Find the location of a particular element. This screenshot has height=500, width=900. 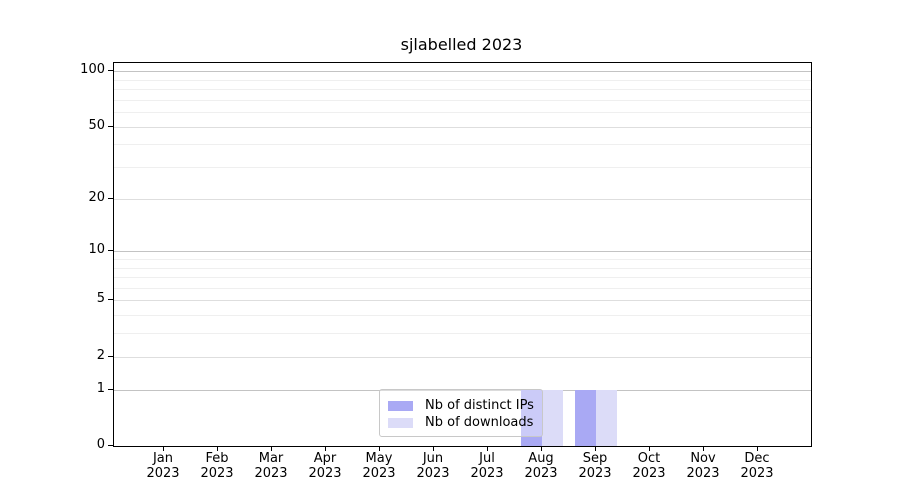

x-tick-label-mar-2023: Mar 2023 is located at coordinates (271, 466).